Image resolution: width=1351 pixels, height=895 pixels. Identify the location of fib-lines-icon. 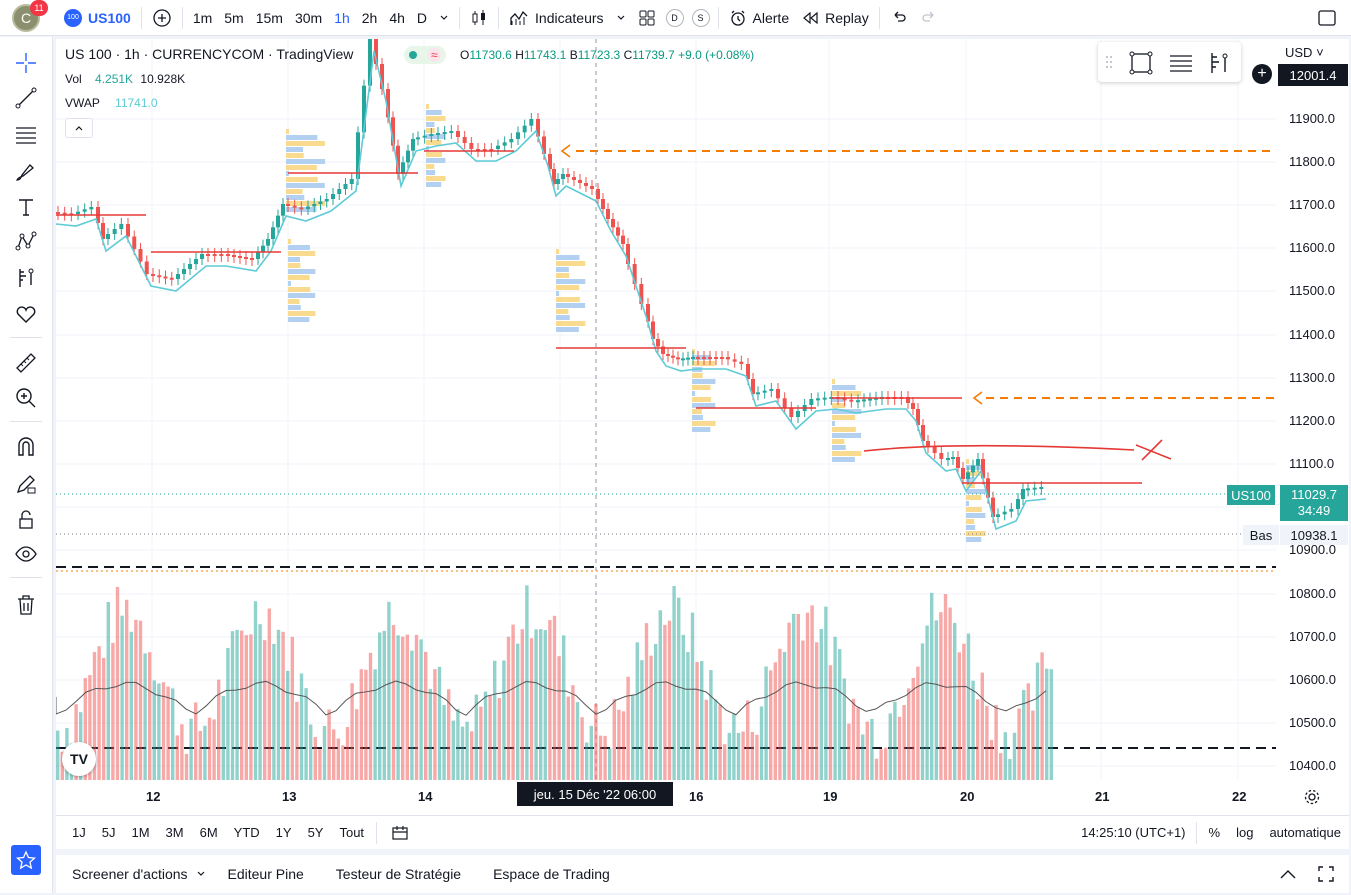
(26, 135).